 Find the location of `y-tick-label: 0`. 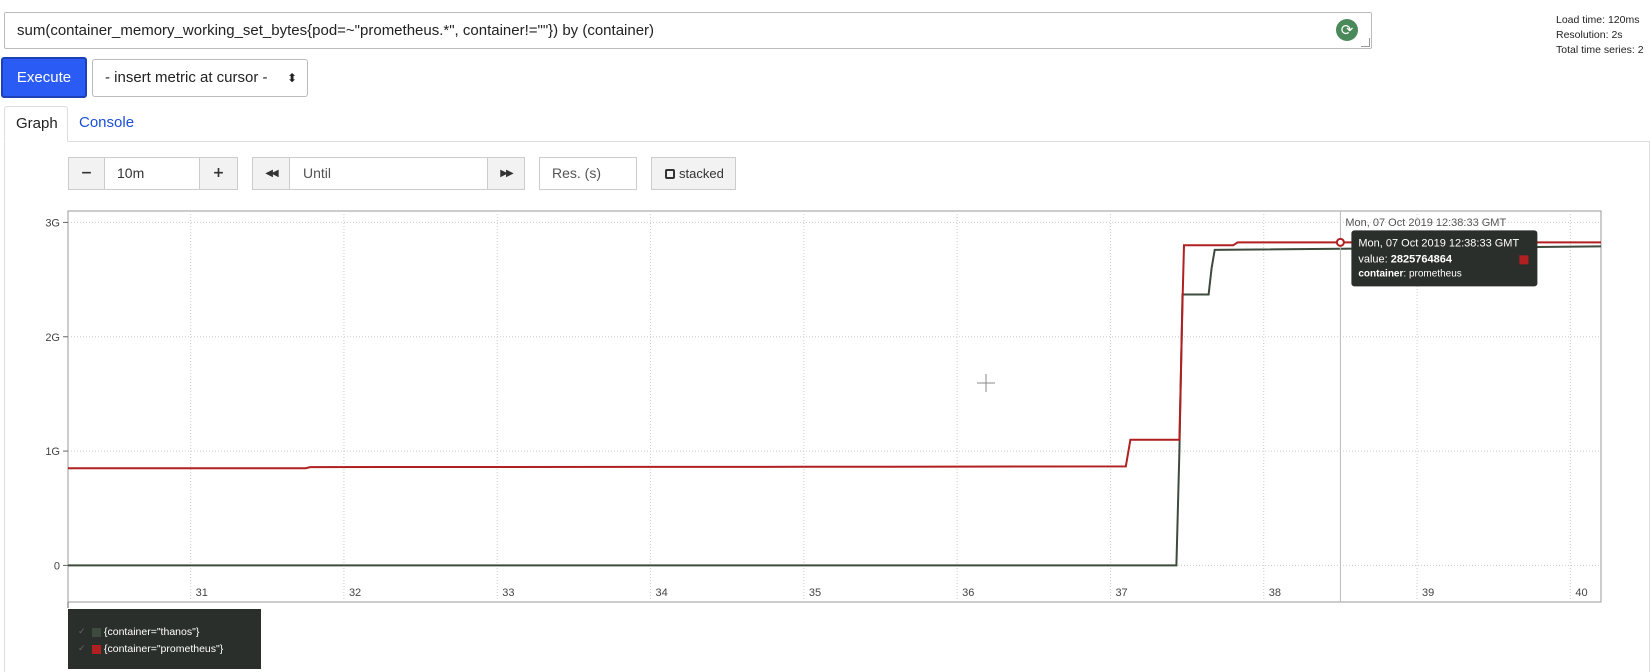

y-tick-label: 0 is located at coordinates (57, 566).